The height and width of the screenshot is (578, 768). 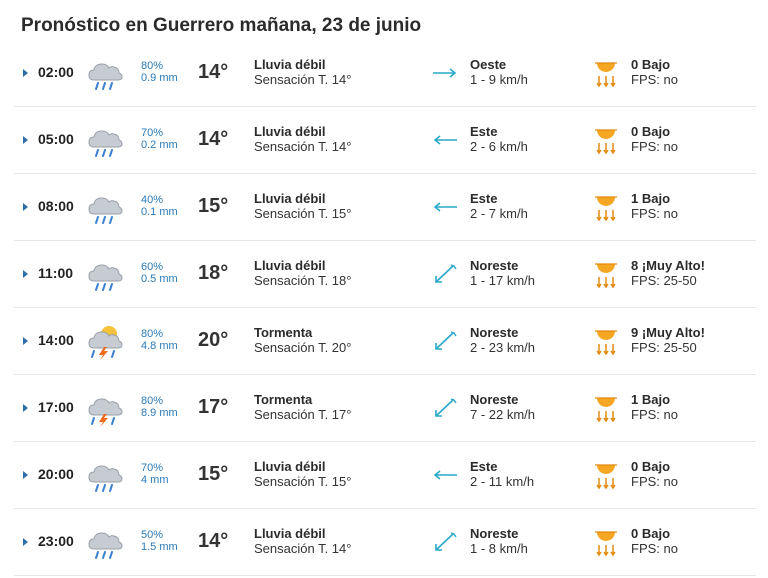 What do you see at coordinates (499, 548) in the screenshot?
I see `wind-speed: 1 - 8 km/h` at bounding box center [499, 548].